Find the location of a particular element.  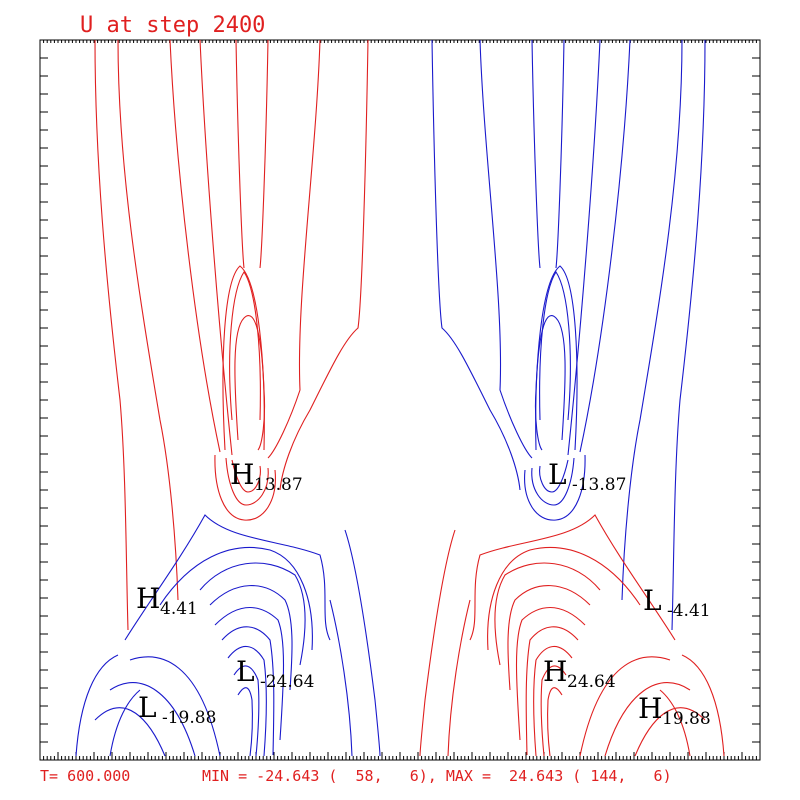

extremum-label: L -13.87 is located at coordinates (587, 476).